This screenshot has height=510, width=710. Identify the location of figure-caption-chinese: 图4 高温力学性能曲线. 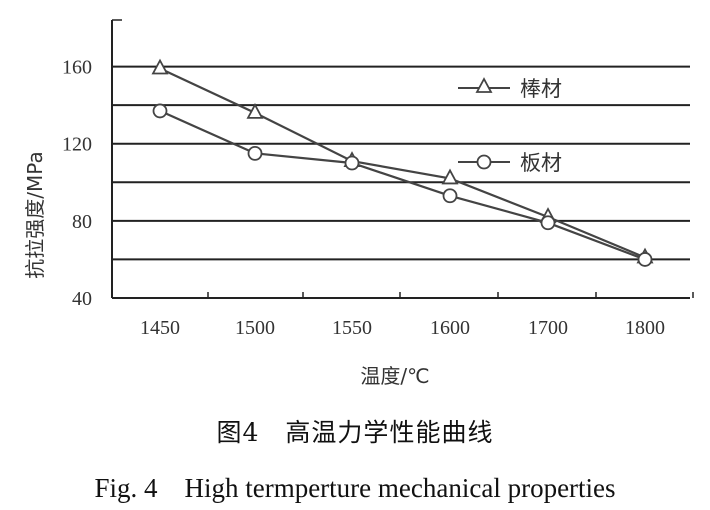
(355, 432).